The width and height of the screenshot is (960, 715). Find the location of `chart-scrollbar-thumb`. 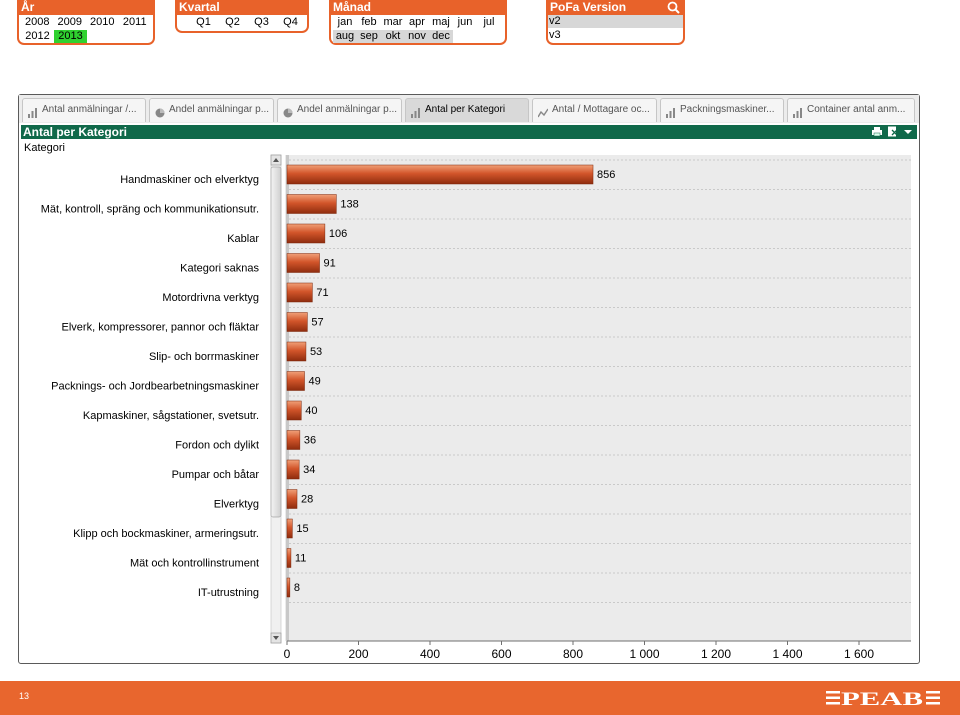

chart-scrollbar-thumb is located at coordinates (276, 342).